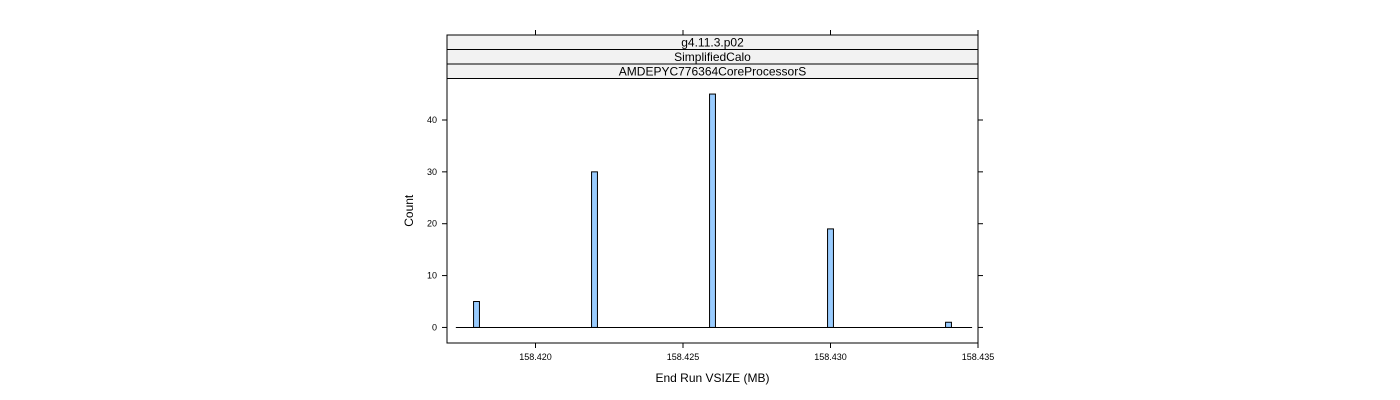  What do you see at coordinates (409, 210) in the screenshot?
I see `y-axis-title: Count` at bounding box center [409, 210].